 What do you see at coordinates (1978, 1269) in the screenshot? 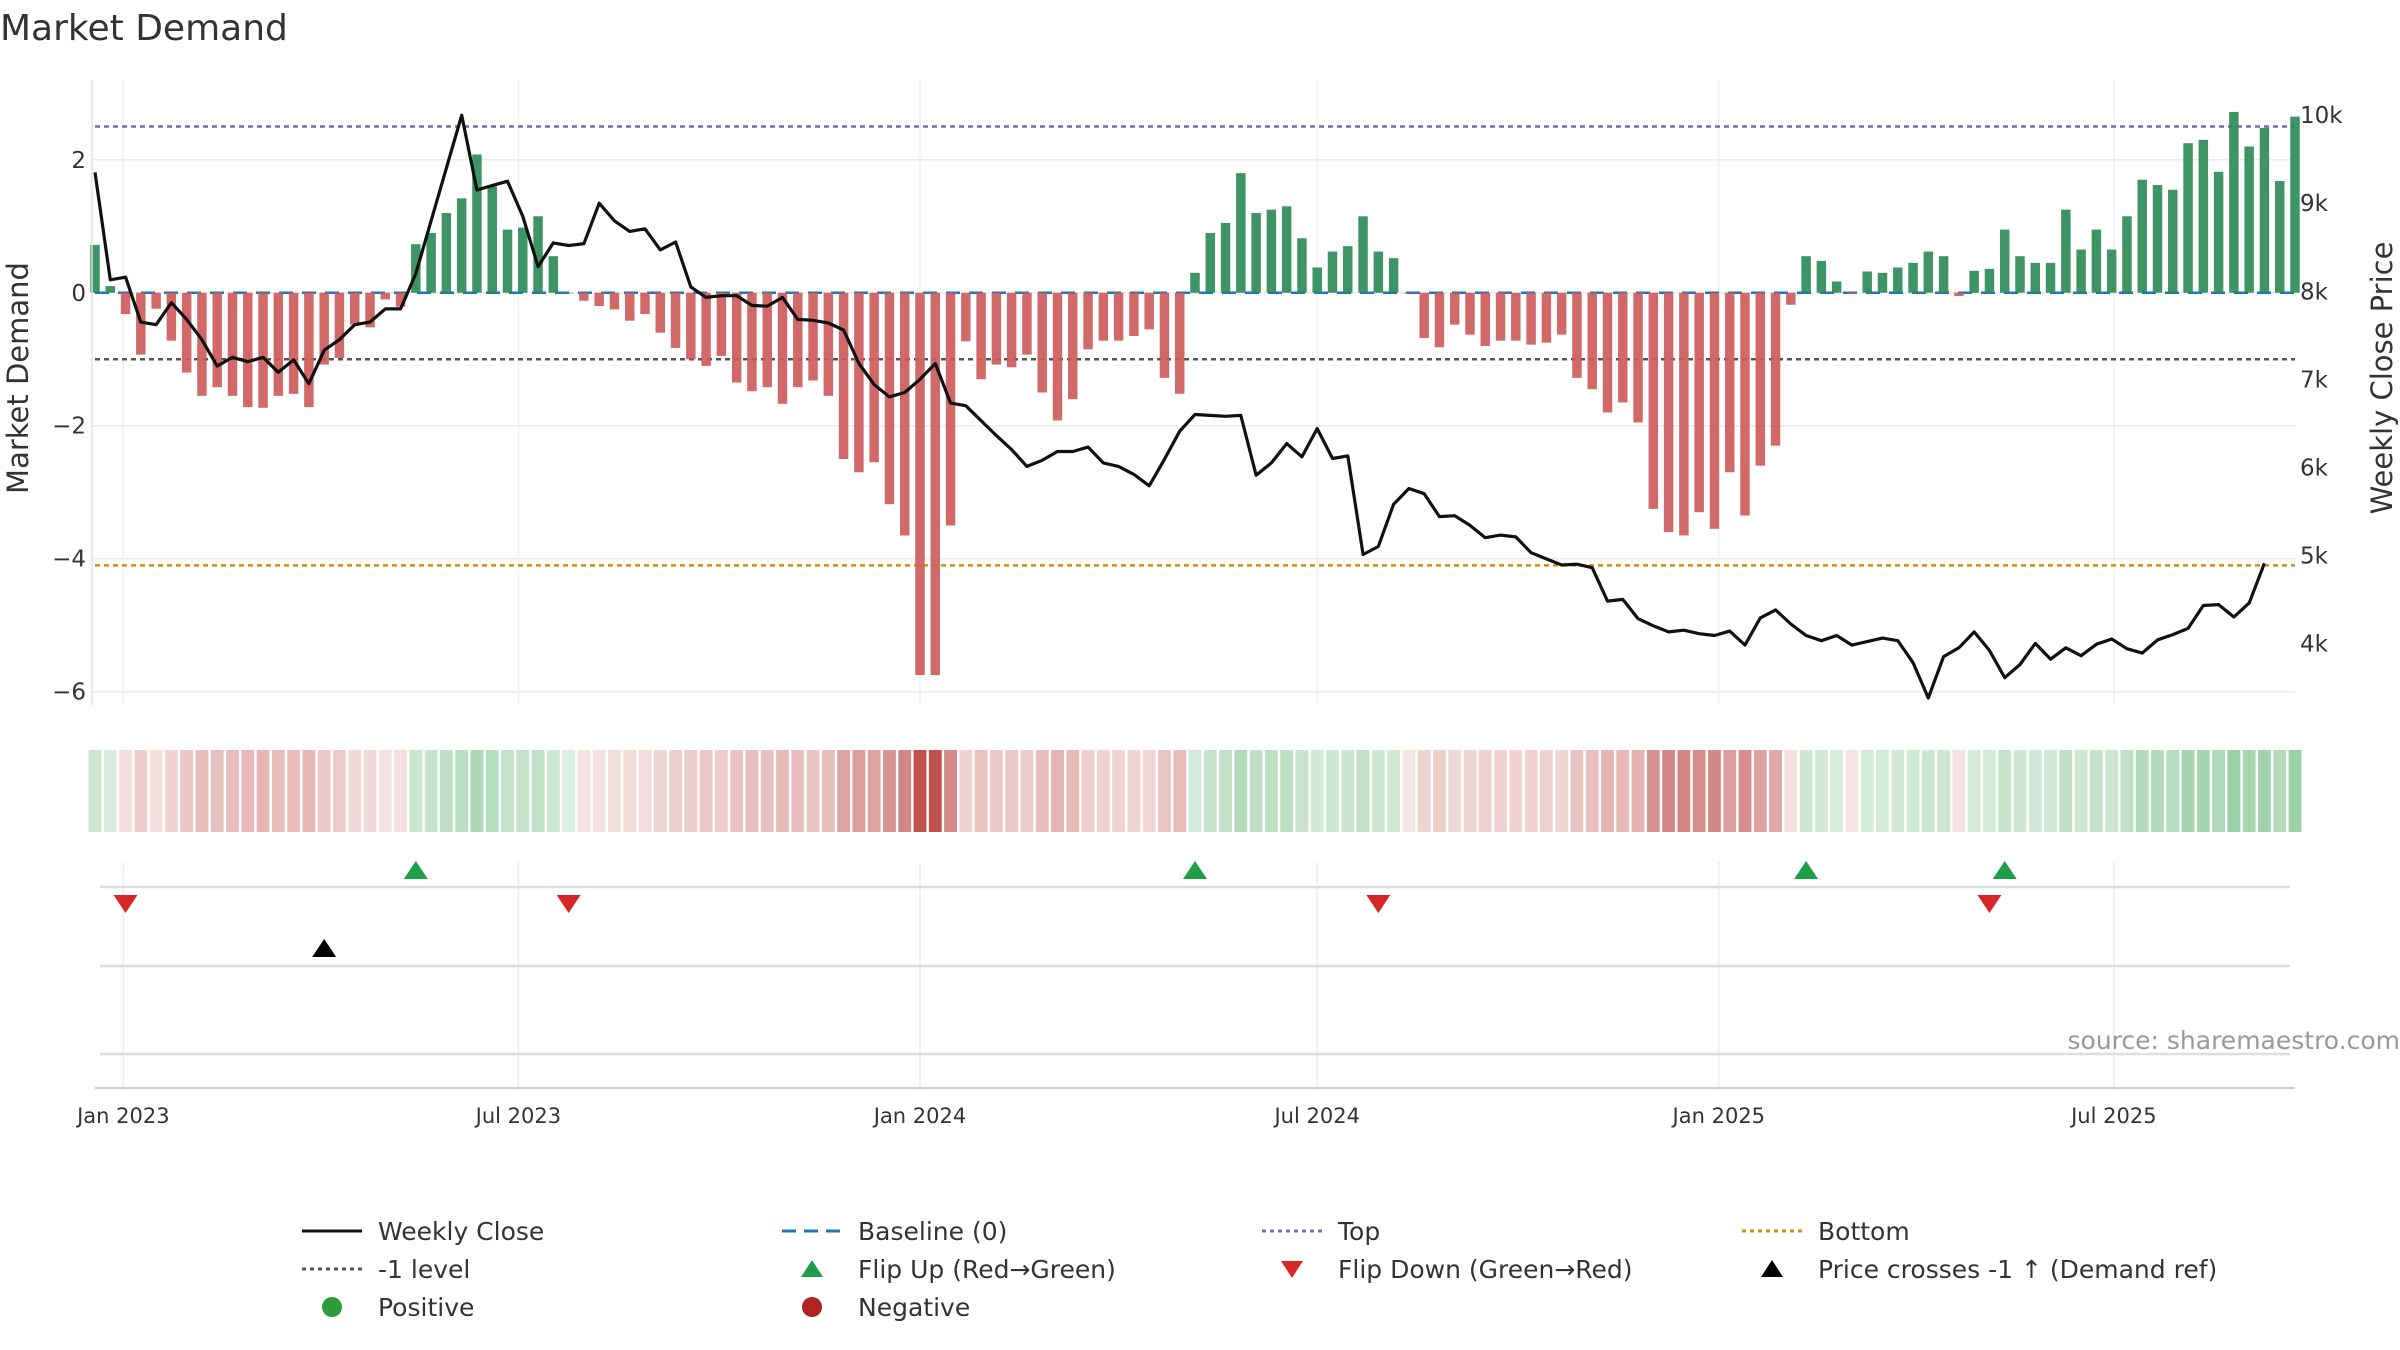
I see `legend-item: Price crosses -1 ↑ (Demand ref)` at bounding box center [1978, 1269].